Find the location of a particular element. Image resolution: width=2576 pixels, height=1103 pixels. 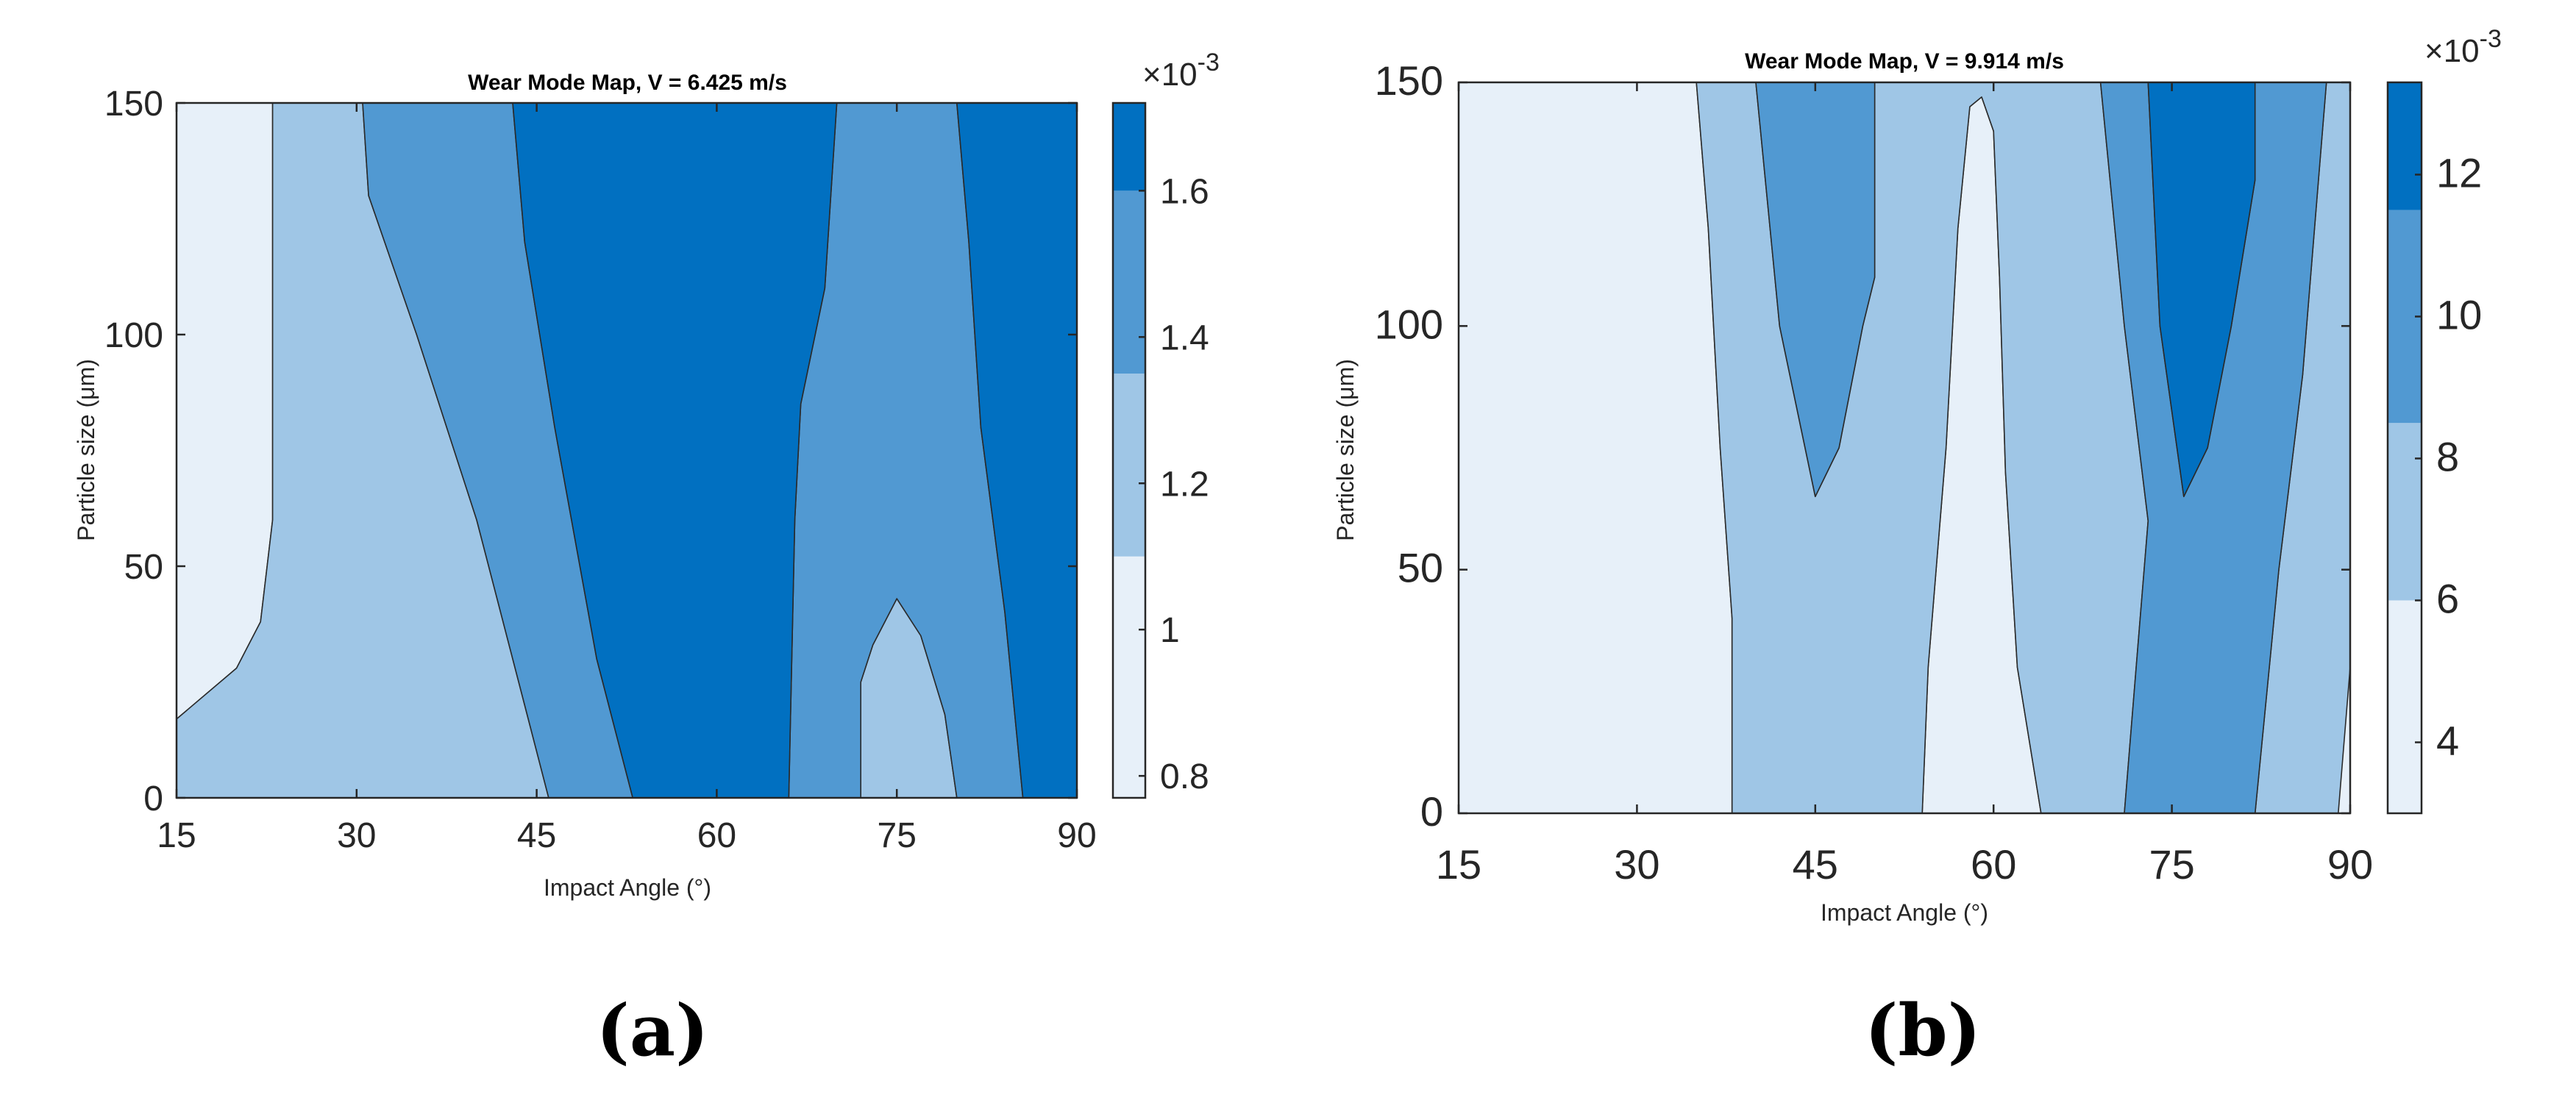

panel-b-colorbar-frame is located at coordinates (2404, 448).